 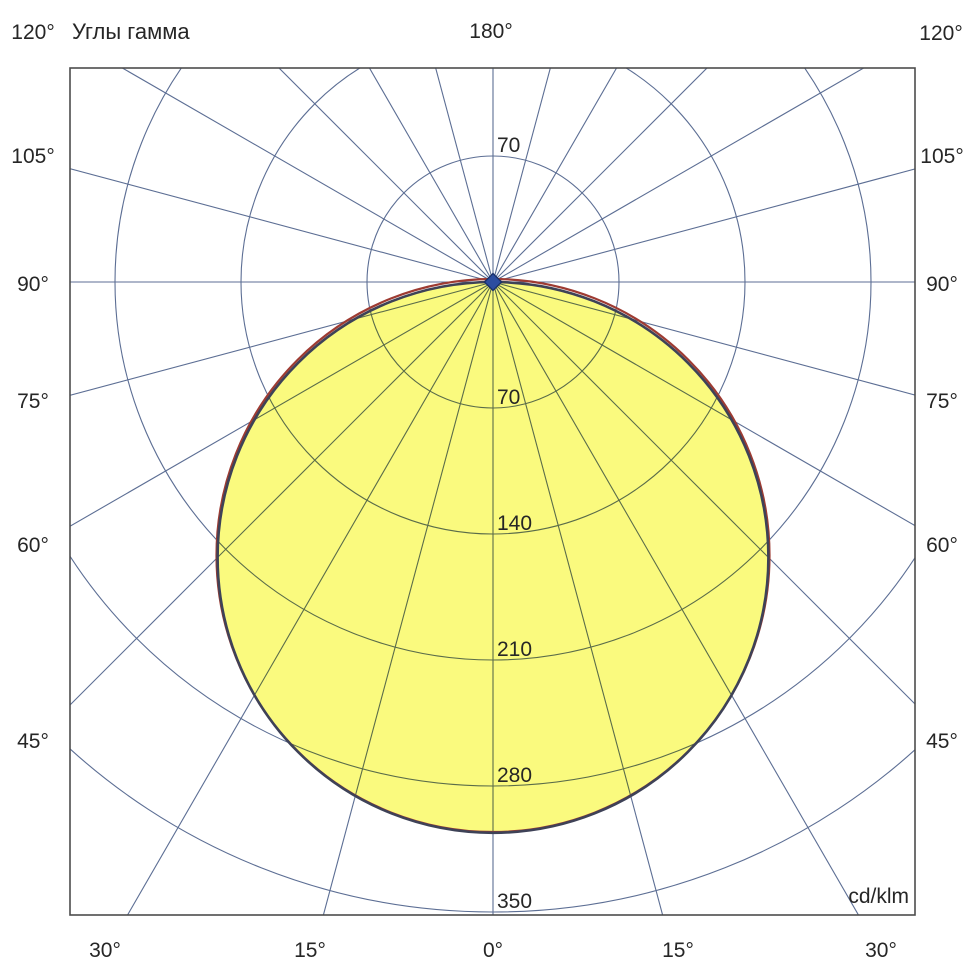 What do you see at coordinates (33, 401) in the screenshot?
I see `angle-label-left-75: 75°` at bounding box center [33, 401].